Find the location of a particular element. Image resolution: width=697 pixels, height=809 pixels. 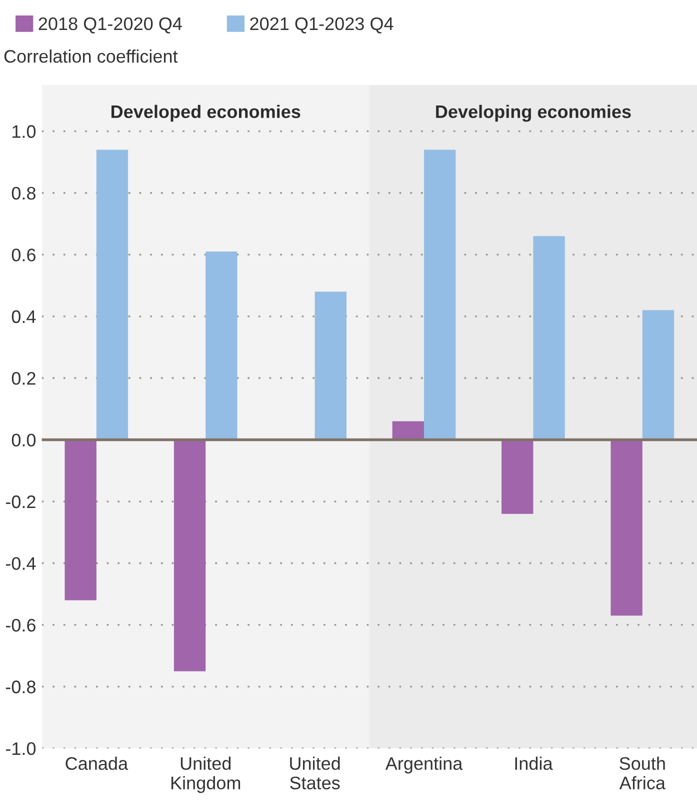

y-tick-label: -0.4 is located at coordinates (21, 563).